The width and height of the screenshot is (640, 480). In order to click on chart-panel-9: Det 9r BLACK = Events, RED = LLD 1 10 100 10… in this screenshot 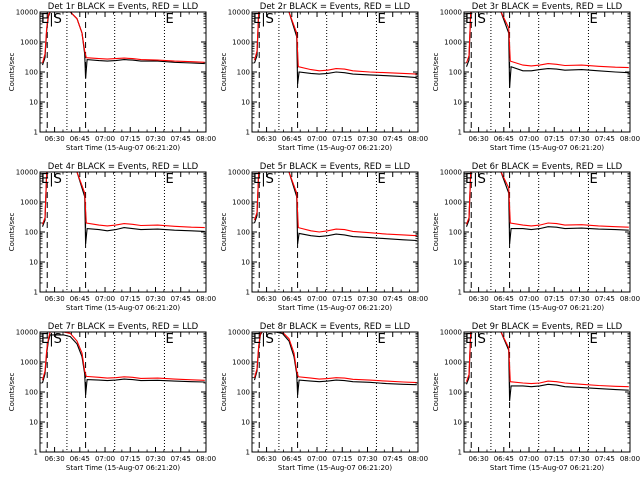, I will do `click(536, 397)`.